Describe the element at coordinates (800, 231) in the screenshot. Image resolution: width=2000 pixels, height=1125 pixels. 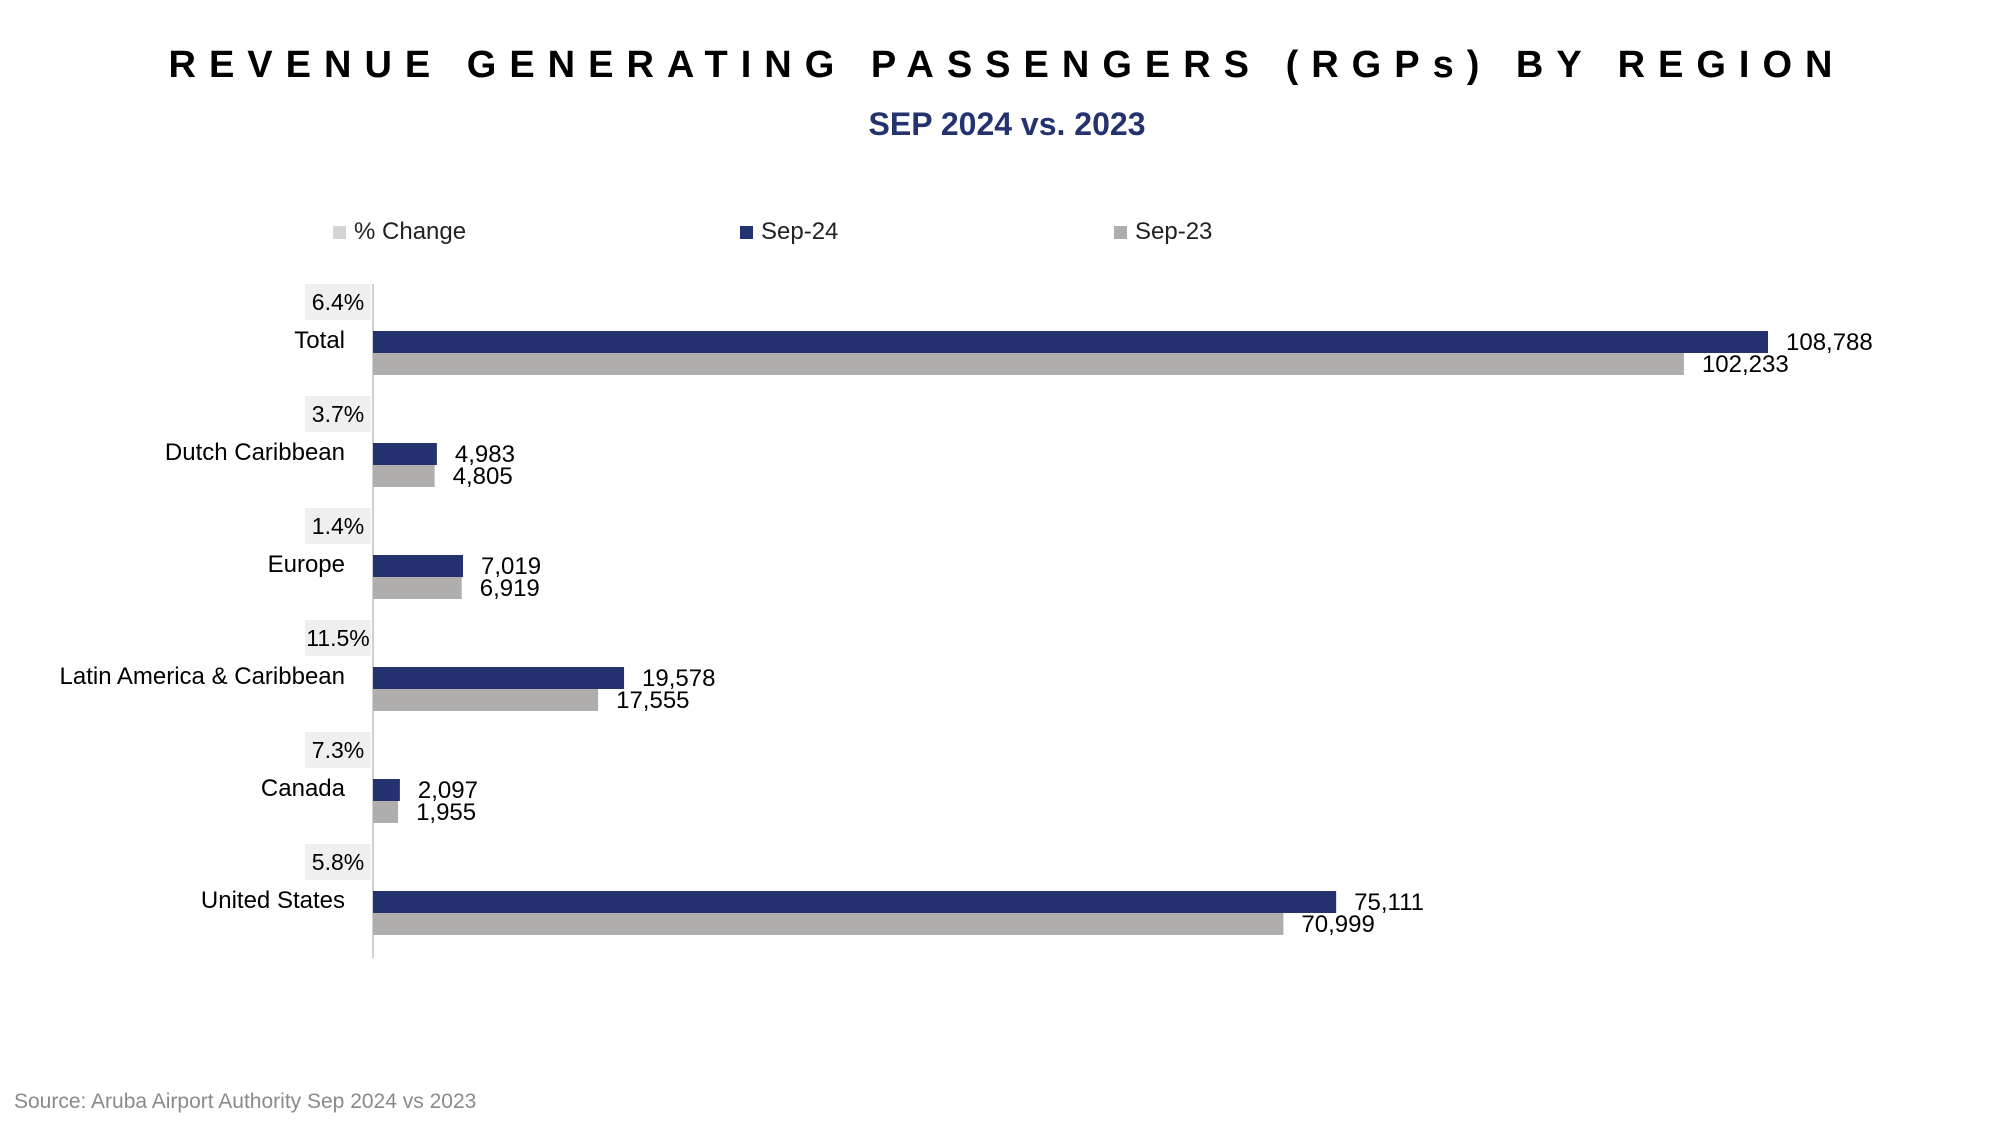
I see `legend-label-sep24: Sep-24` at that location.